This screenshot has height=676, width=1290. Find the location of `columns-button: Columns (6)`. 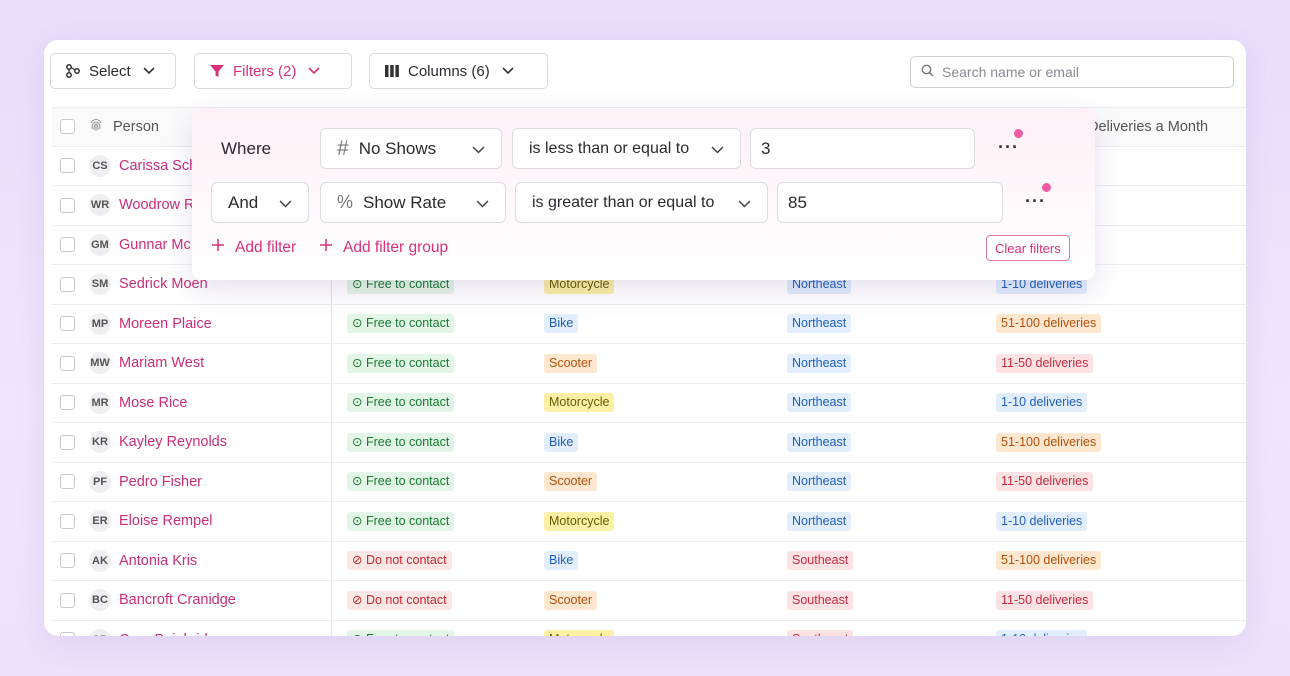

columns-button: Columns (6) is located at coordinates (458, 71).